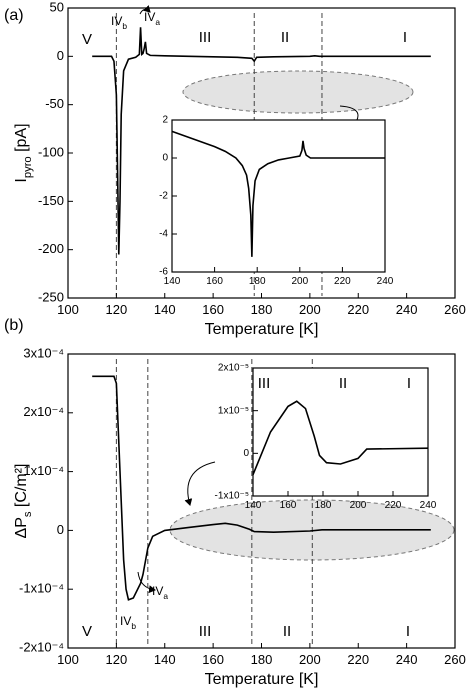  What do you see at coordinates (28, 167) in the screenshot?
I see `label-sub: pyro` at bounding box center [28, 167].